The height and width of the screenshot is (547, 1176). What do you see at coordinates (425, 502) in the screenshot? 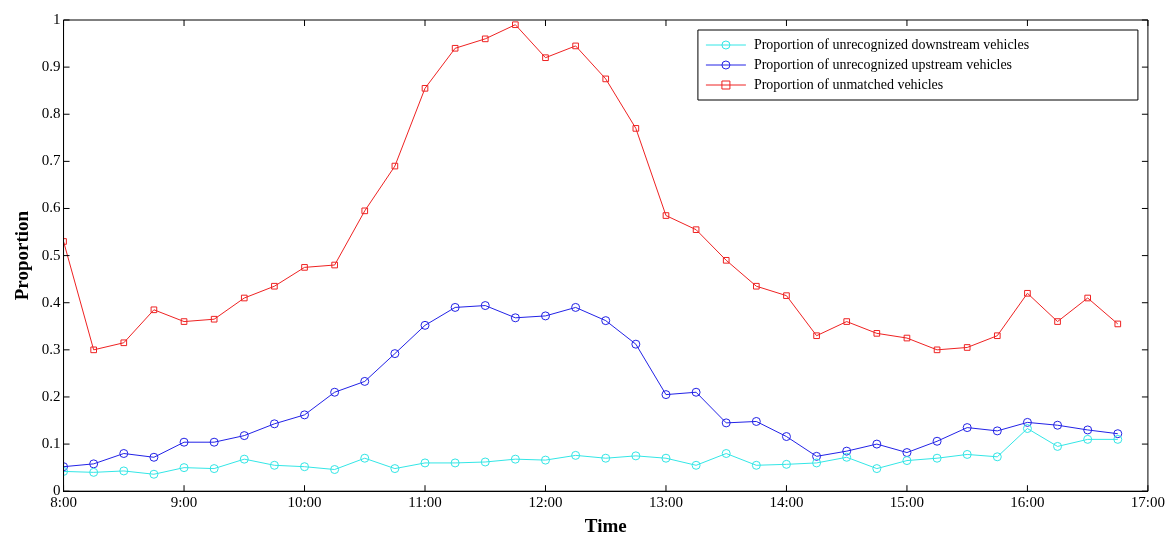
I see `x-tick-label: 11:00` at bounding box center [425, 502].